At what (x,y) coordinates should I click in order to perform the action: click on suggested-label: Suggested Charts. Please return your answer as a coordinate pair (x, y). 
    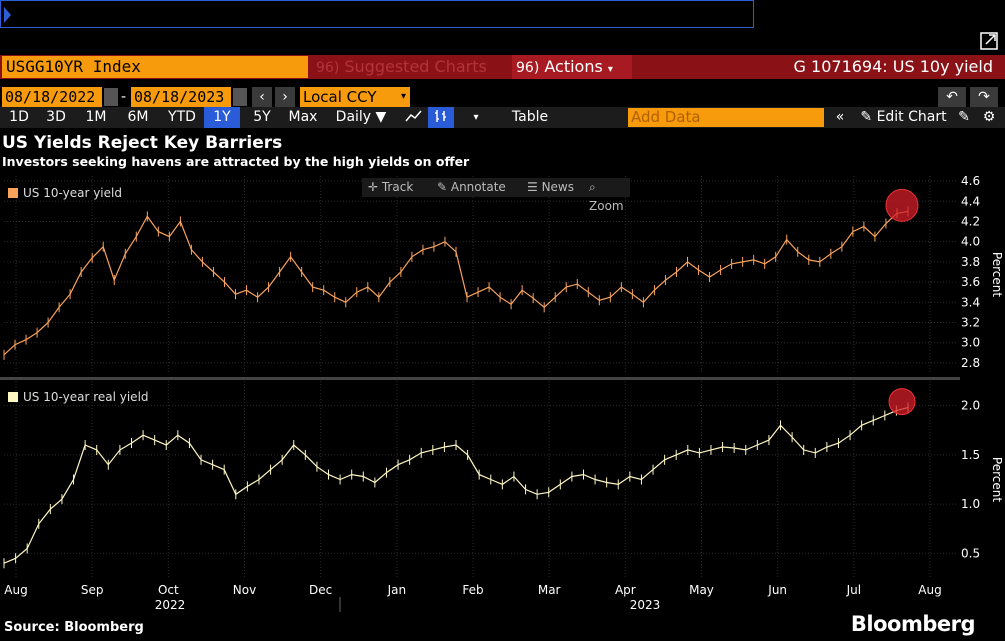
    Looking at the image, I should click on (415, 66).